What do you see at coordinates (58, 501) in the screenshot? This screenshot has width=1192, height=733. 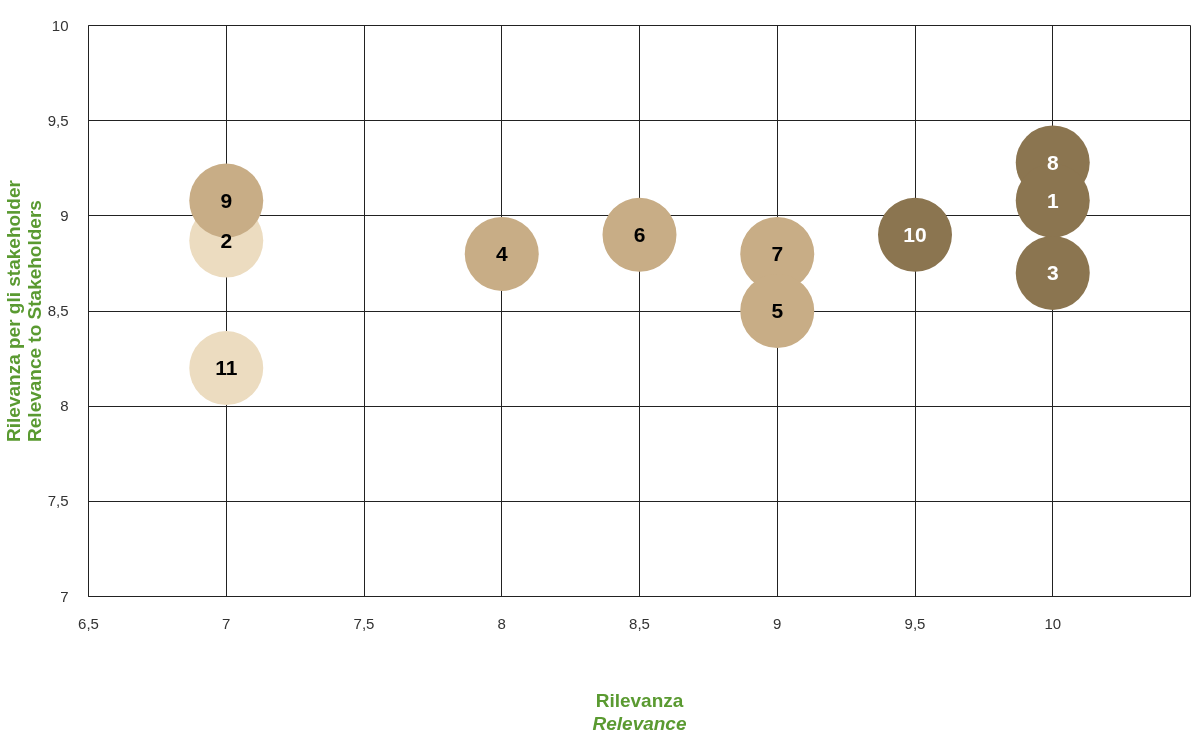 I see `y-tick-label: 7,5` at bounding box center [58, 501].